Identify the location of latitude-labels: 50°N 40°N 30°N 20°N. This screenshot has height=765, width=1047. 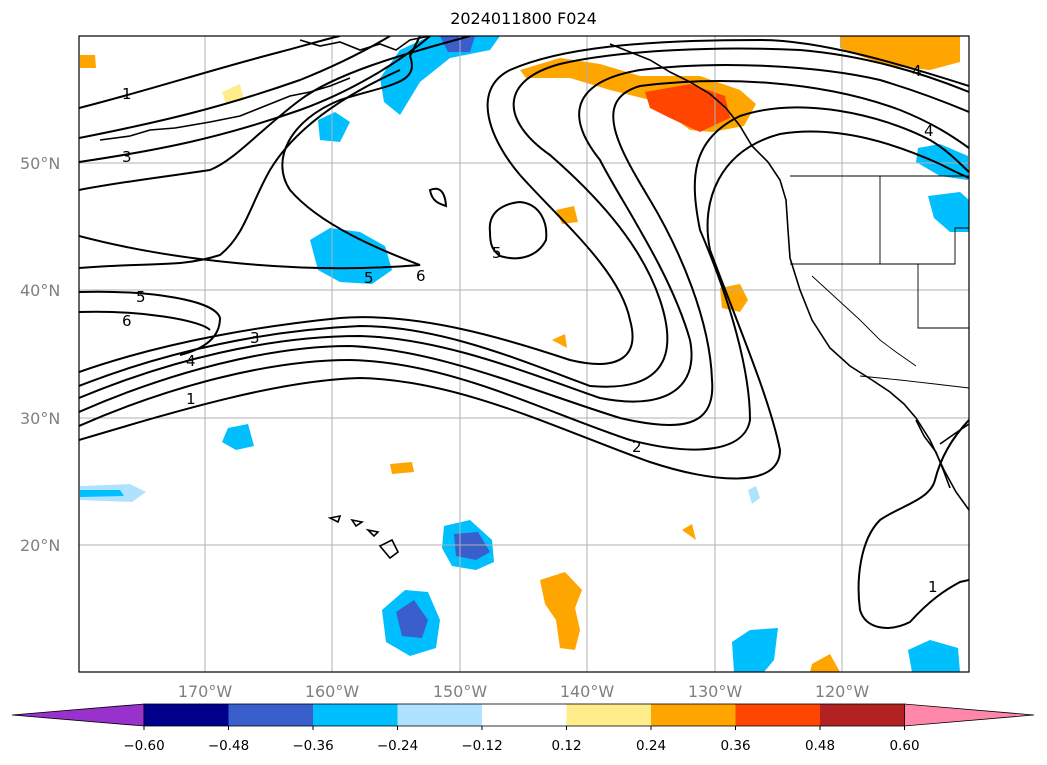
(40, 354).